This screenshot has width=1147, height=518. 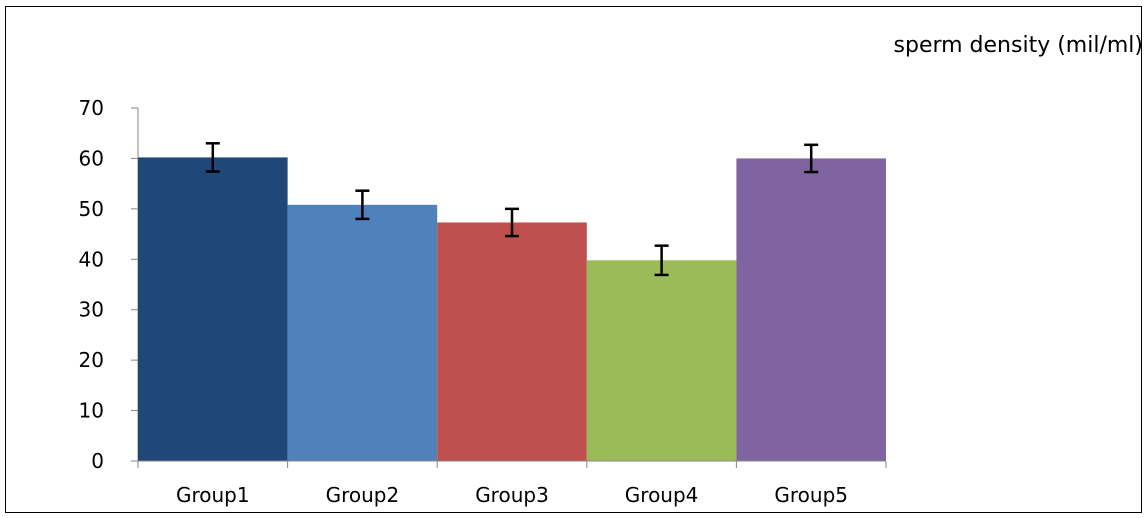 I want to click on x-category-label: Group2, so click(x=363, y=495).